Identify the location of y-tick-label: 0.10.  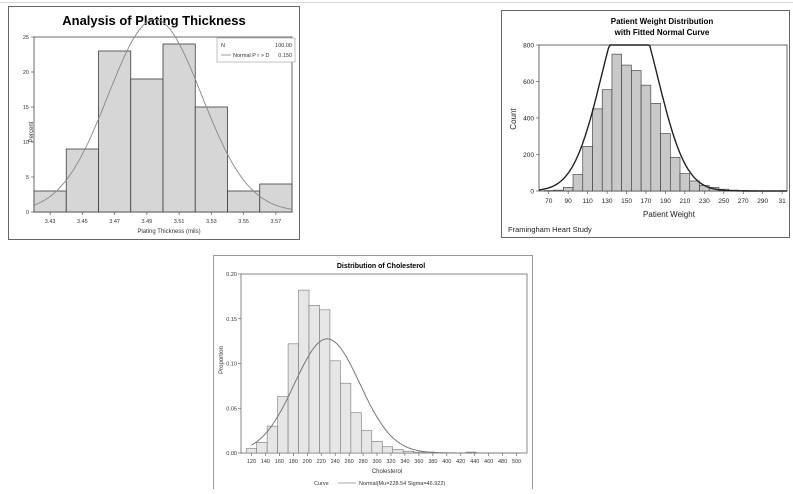
(231, 365).